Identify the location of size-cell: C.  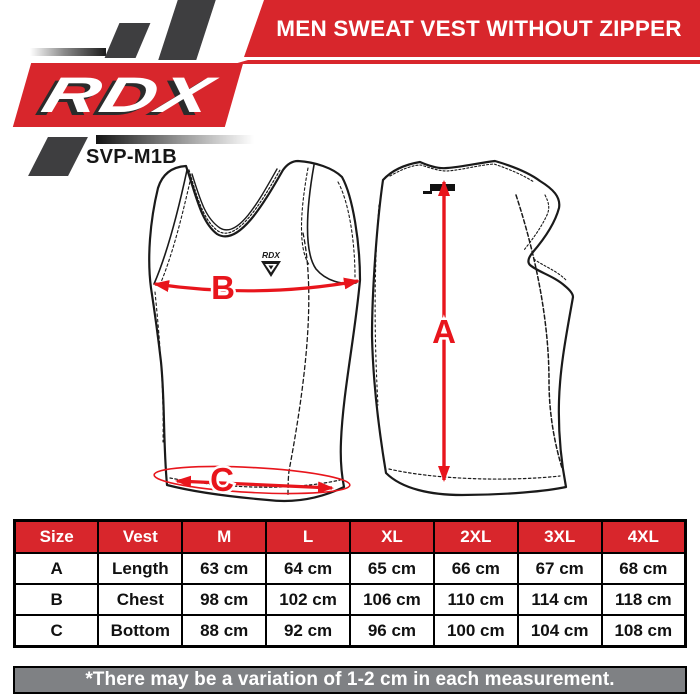
(56, 631).